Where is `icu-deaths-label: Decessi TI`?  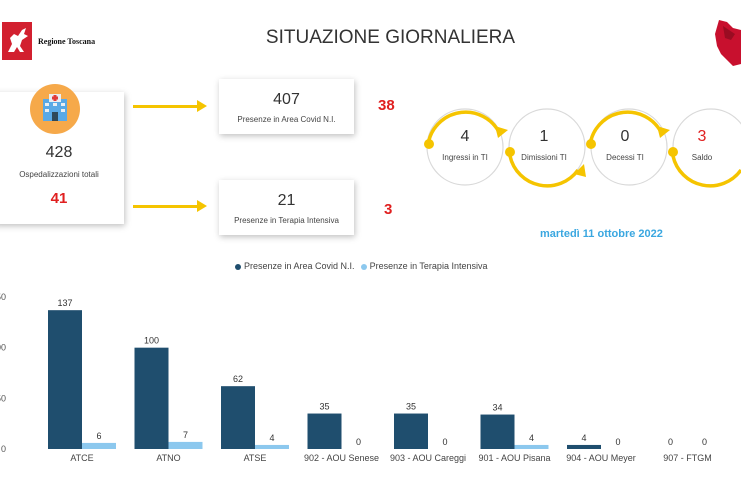
icu-deaths-label: Decessi TI is located at coordinates (625, 157).